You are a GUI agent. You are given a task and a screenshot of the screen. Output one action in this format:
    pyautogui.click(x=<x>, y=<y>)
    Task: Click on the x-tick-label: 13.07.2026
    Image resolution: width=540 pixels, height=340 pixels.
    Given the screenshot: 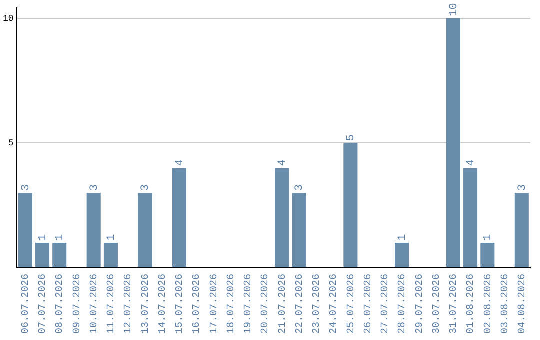 What is the action you would take?
    pyautogui.click(x=146, y=304)
    